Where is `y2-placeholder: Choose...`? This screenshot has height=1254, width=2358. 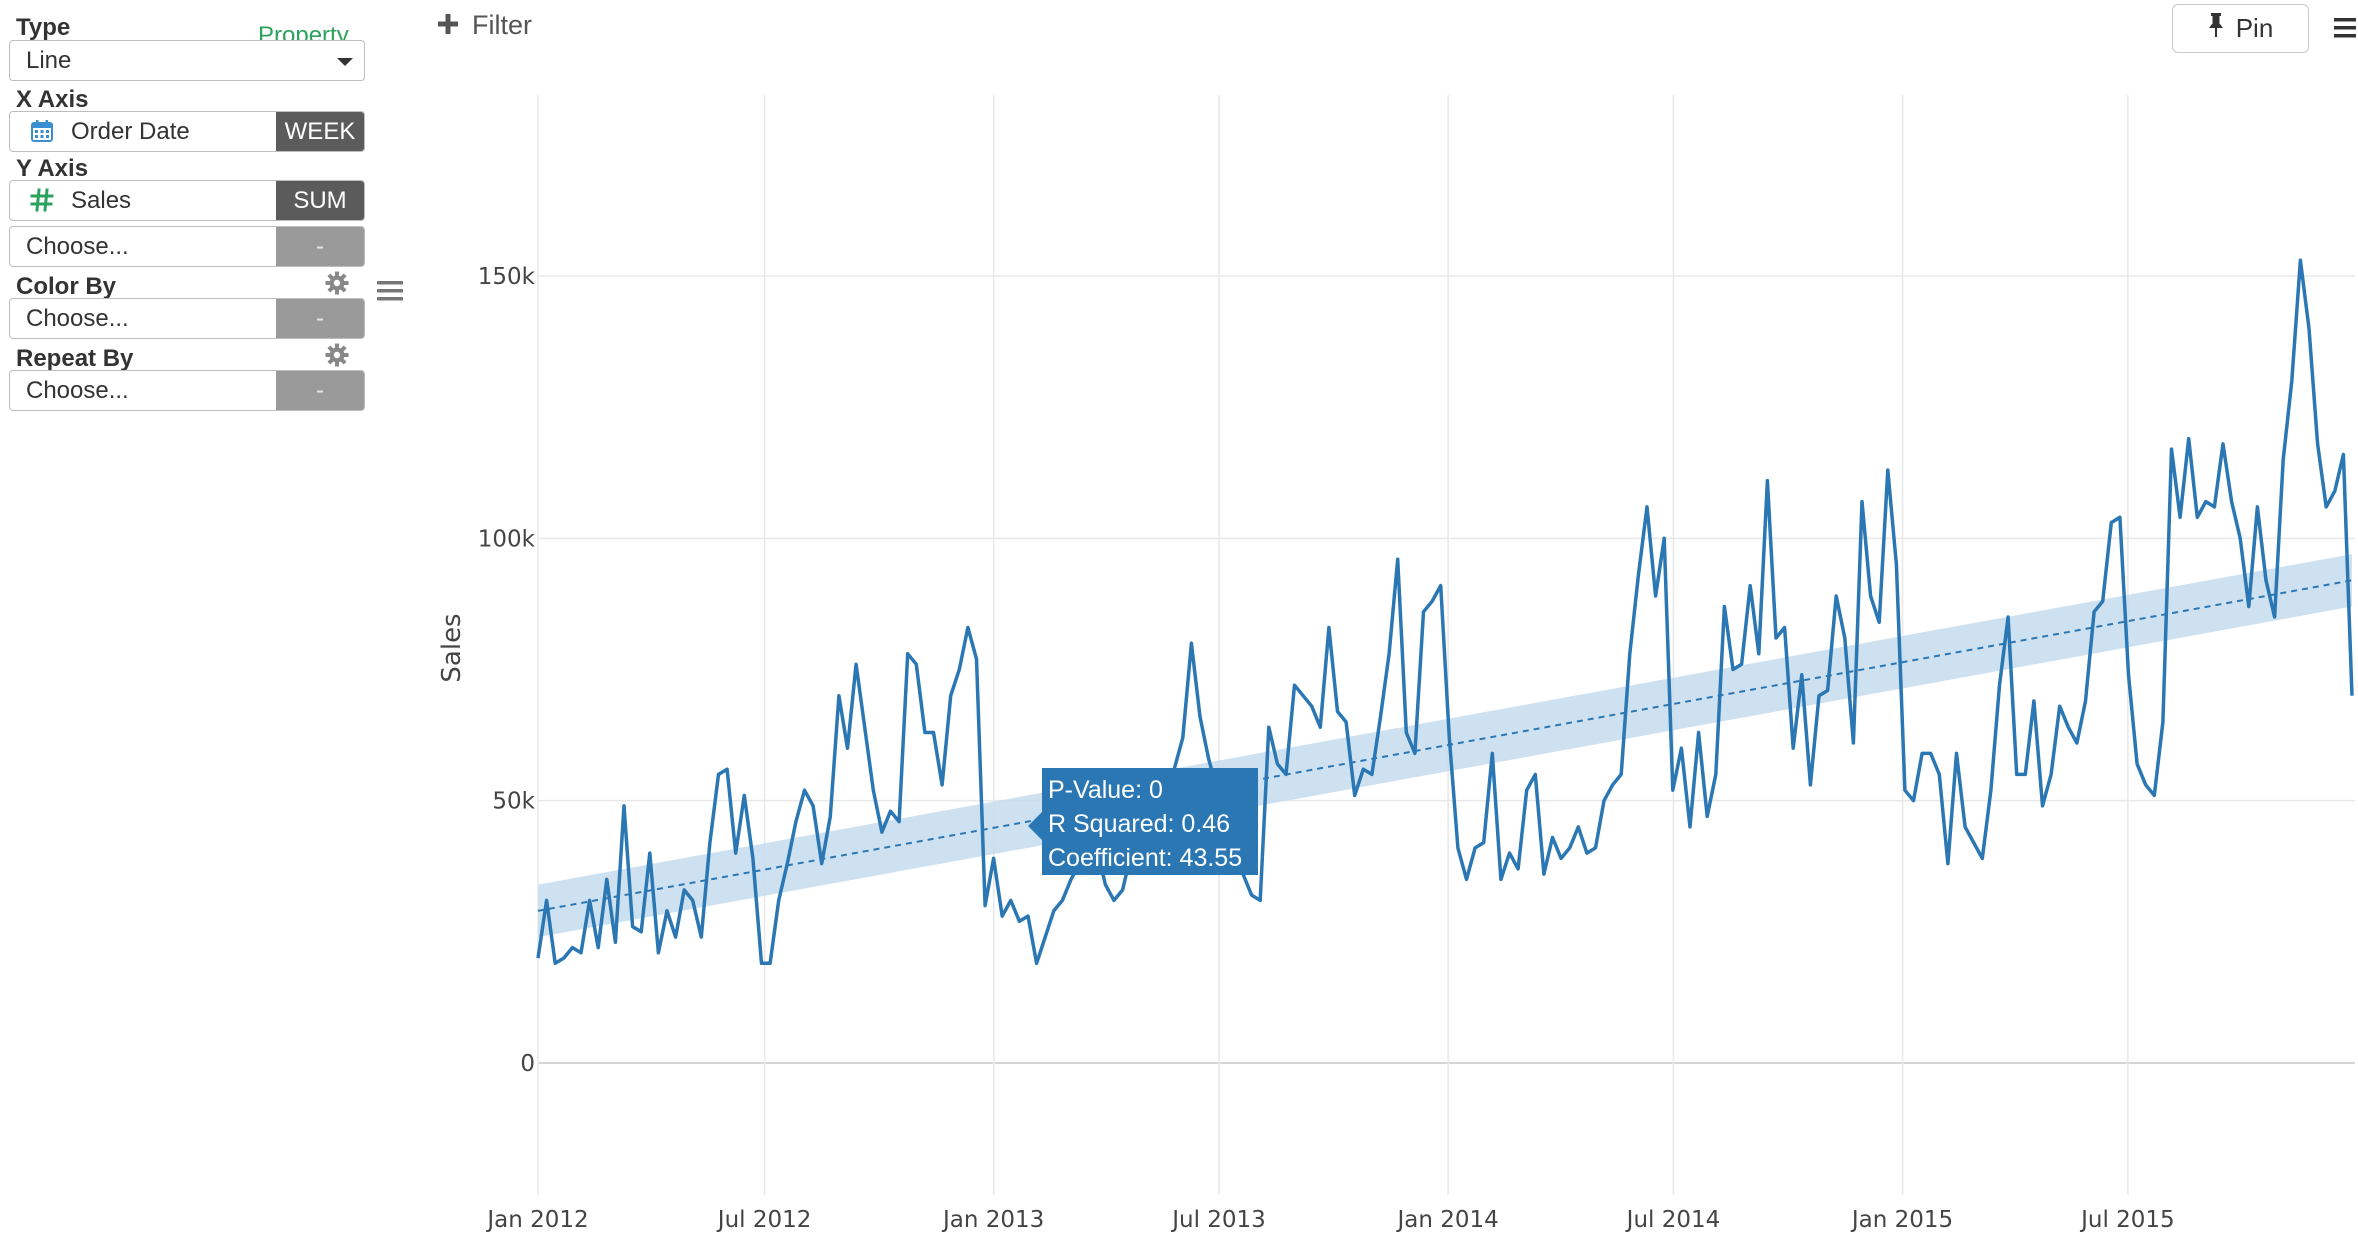 y2-placeholder: Choose... is located at coordinates (77, 246).